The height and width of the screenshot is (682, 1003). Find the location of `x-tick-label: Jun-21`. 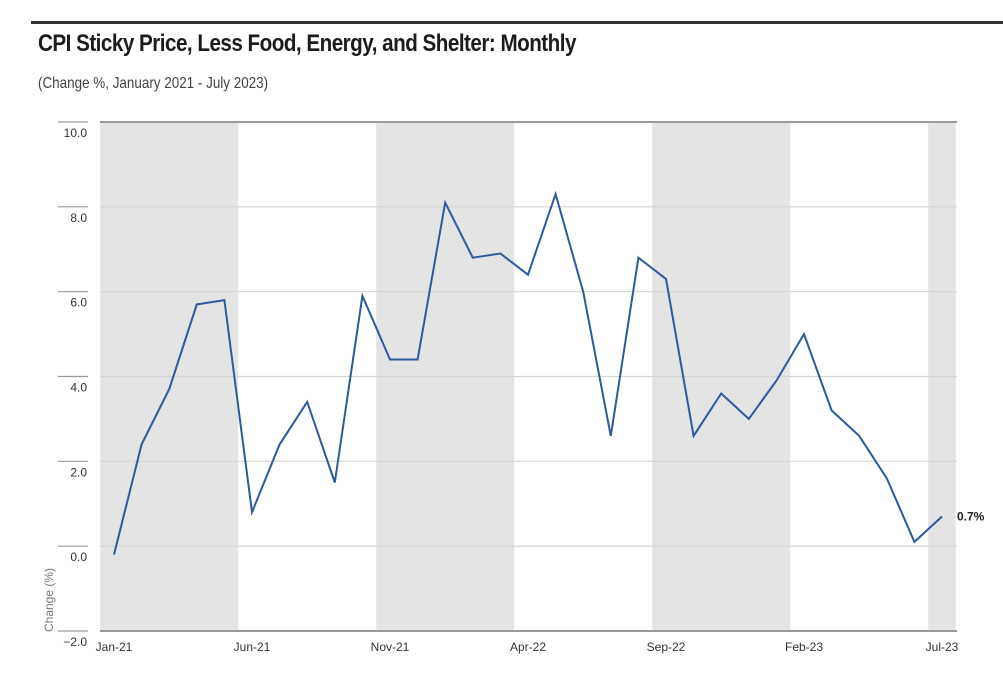

x-tick-label: Jun-21 is located at coordinates (252, 647).